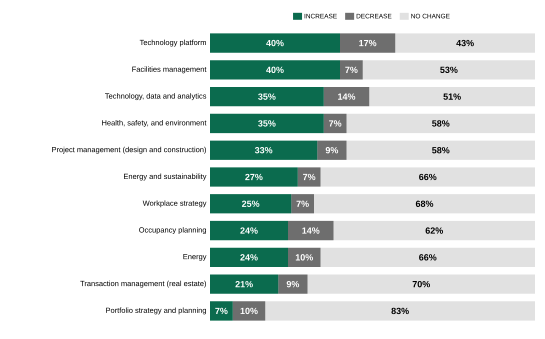 Image resolution: width=545 pixels, height=339 pixels. I want to click on data-label: 62%, so click(434, 230).